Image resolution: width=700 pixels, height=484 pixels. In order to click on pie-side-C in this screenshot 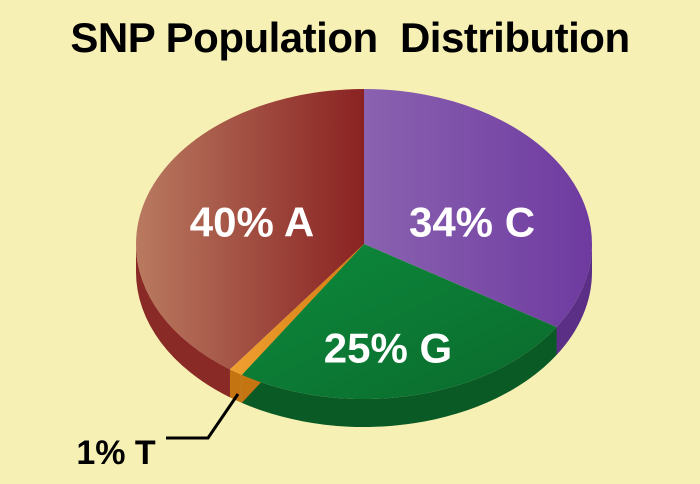, I will do `click(574, 300)`.